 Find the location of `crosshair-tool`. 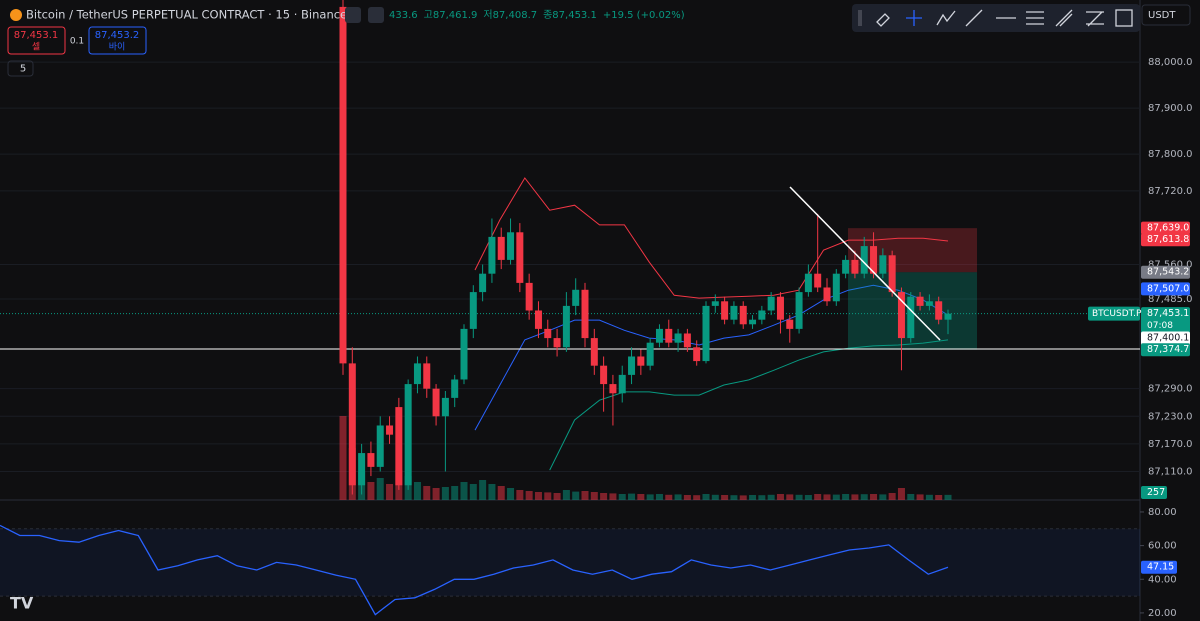

crosshair-tool is located at coordinates (914, 18).